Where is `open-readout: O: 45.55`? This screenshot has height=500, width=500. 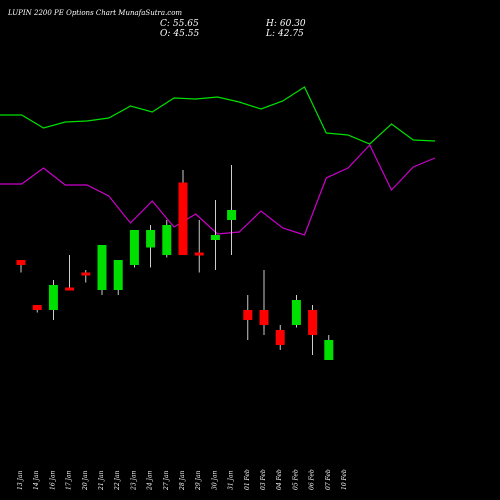 open-readout: O: 45.55 is located at coordinates (181, 34).